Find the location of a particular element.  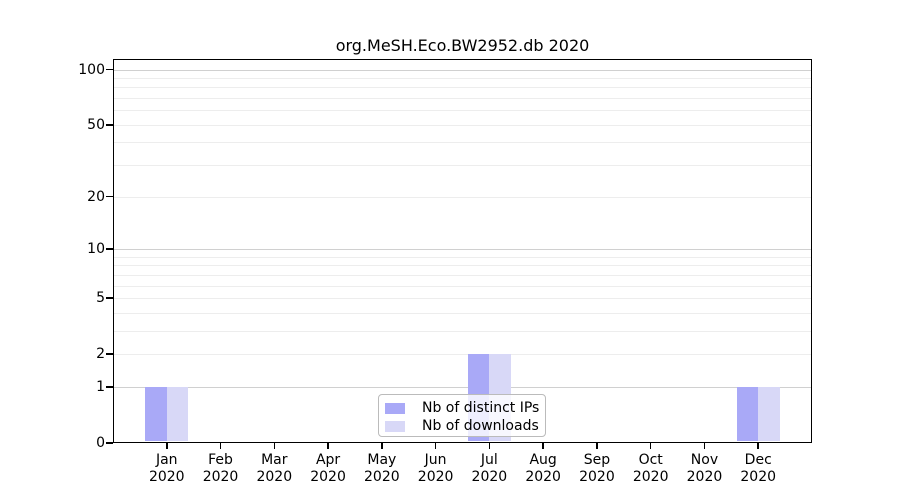

x-axis-tick-label: Dec 2020 is located at coordinates (758, 468).